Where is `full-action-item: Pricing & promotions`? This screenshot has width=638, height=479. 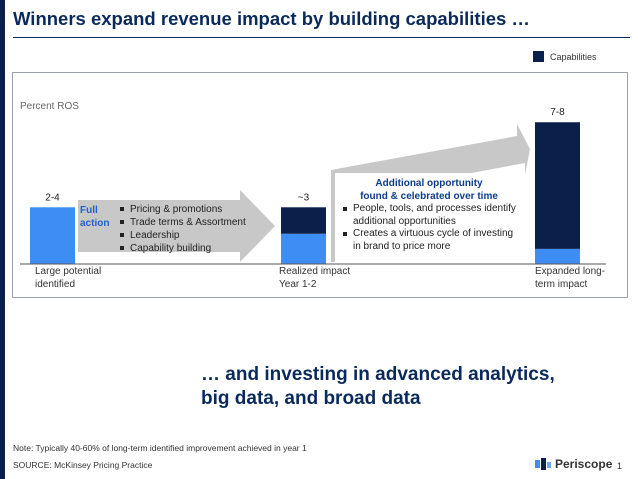
full-action-item: Pricing & promotions is located at coordinates (182, 209).